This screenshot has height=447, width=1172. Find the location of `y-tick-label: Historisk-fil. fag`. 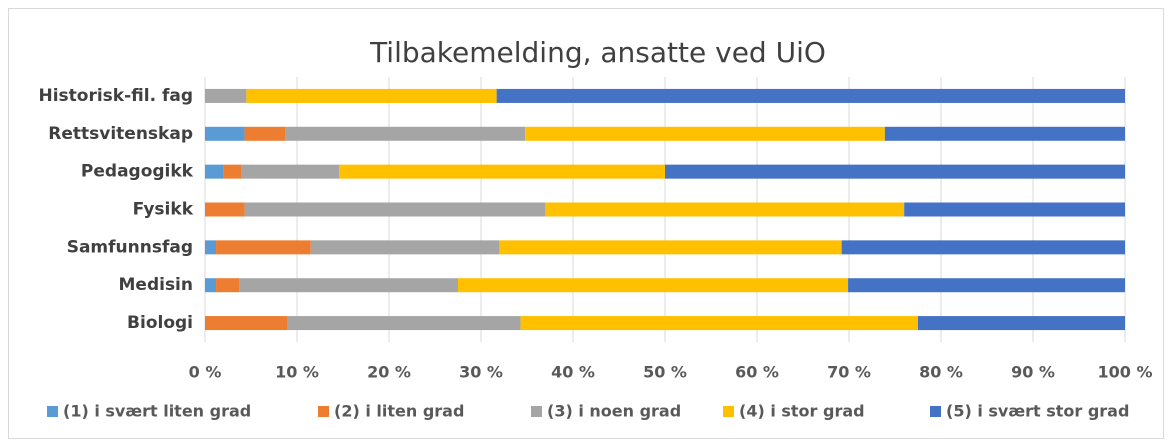

y-tick-label: Historisk-fil. fag is located at coordinates (115, 96).